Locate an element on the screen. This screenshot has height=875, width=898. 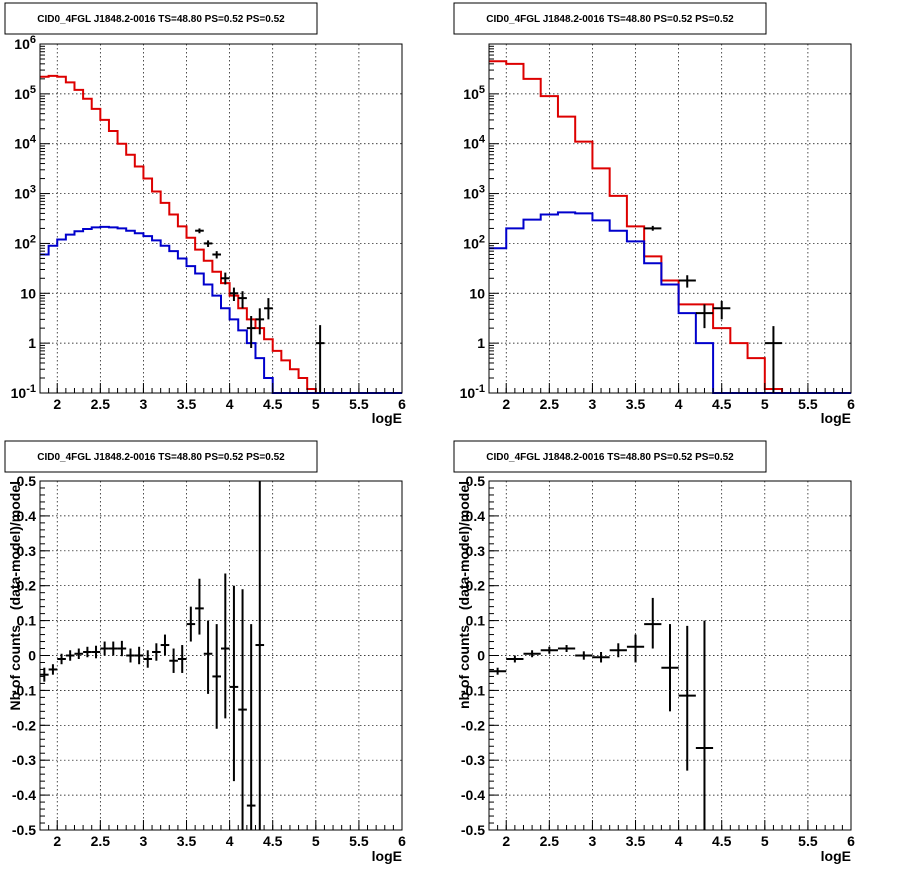
y-tick-label: -0.5 is located at coordinates (473, 830).